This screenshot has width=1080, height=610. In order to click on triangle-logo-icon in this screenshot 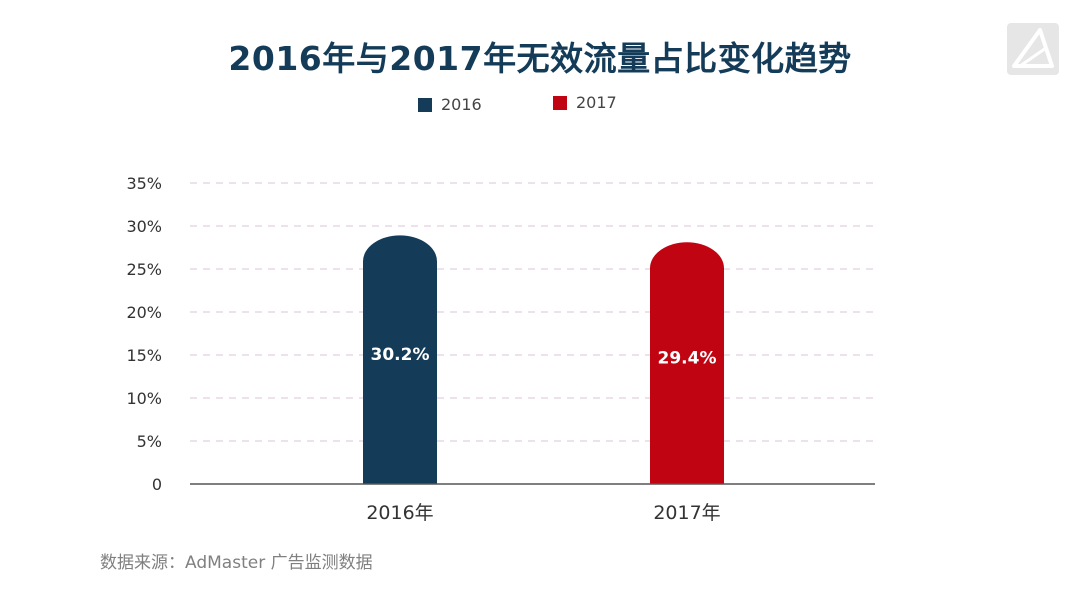, I will do `click(1033, 49)`.